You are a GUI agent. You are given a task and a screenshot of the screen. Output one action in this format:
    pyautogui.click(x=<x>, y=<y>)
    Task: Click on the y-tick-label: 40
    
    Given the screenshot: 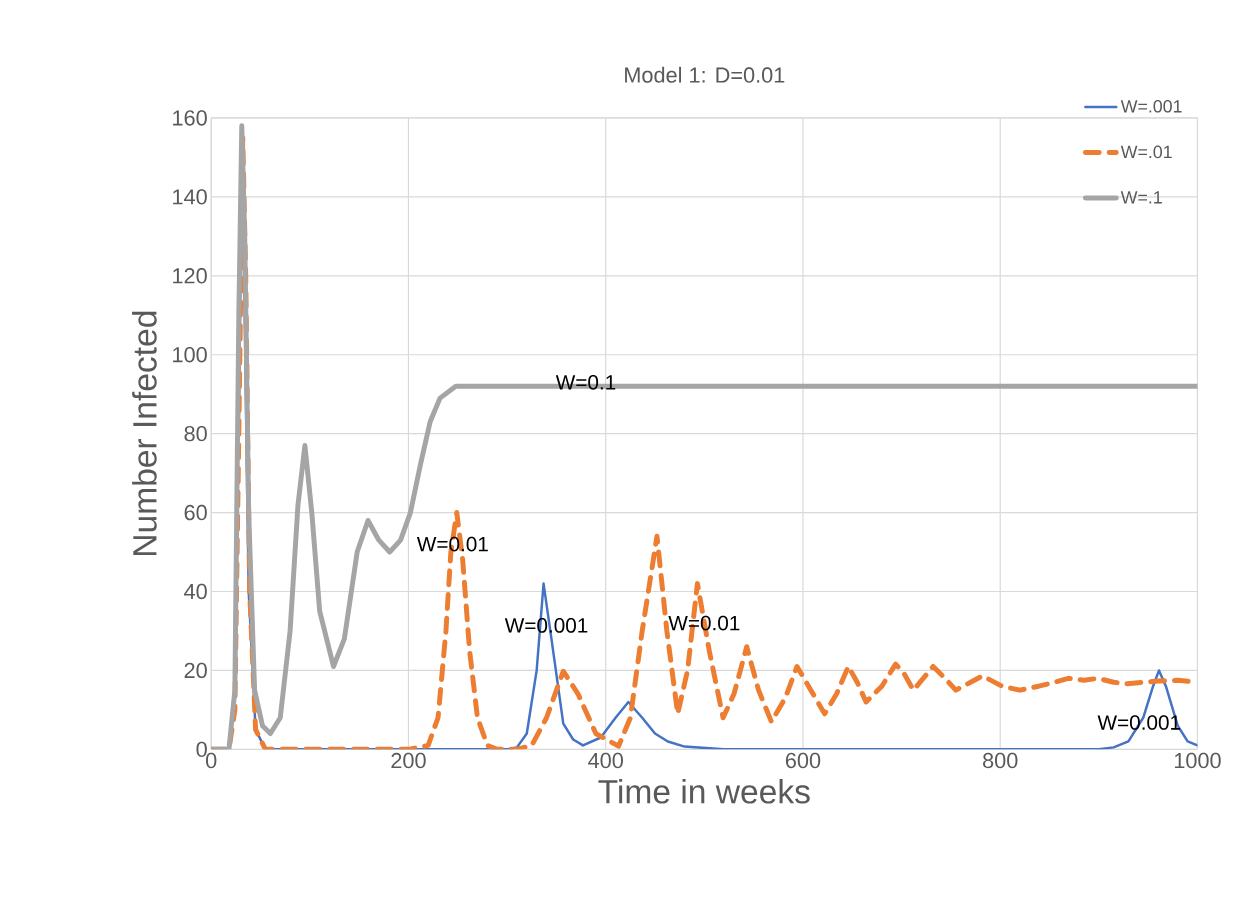 What is the action you would take?
    pyautogui.click(x=195, y=591)
    